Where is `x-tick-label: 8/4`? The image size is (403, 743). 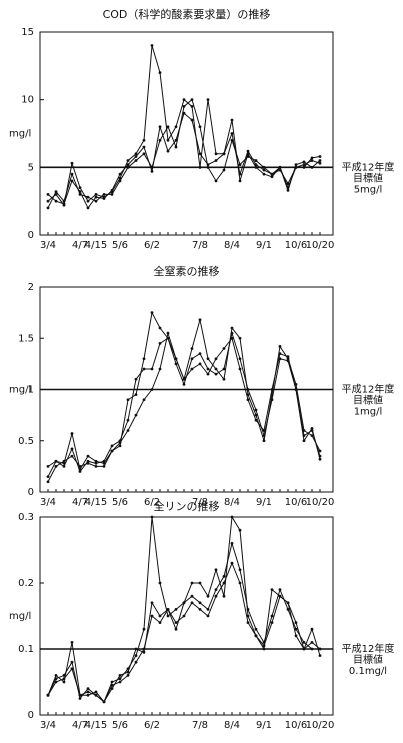 x-tick-label: 8/4 is located at coordinates (232, 245).